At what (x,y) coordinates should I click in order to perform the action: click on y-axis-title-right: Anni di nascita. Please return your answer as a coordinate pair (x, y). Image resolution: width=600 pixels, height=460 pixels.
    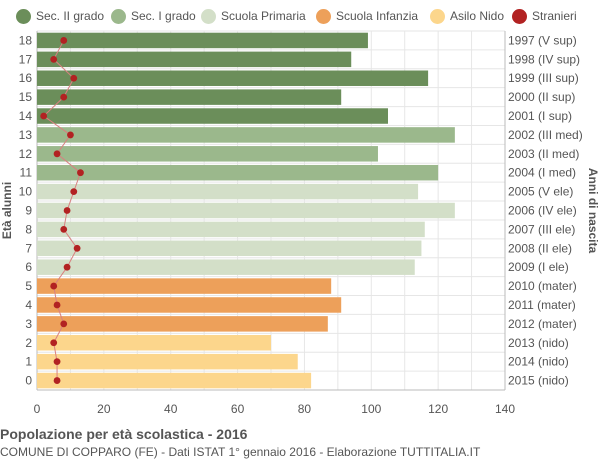
    Looking at the image, I should click on (593, 211).